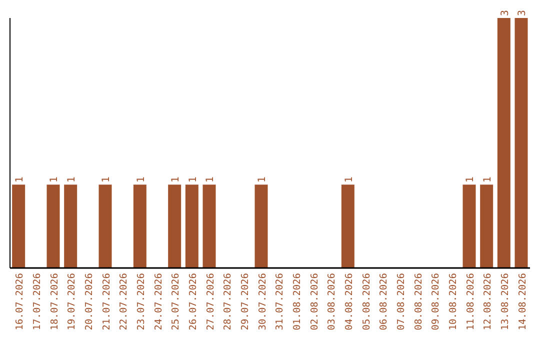 This screenshot has height=340, width=540. Describe the element at coordinates (522, 301) in the screenshot. I see `x-tick-label: 14.08.2026` at that location.